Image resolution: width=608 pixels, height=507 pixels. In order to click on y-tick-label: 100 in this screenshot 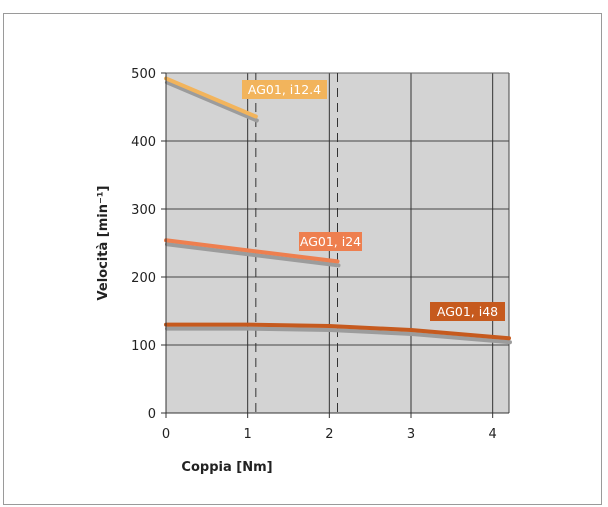, I will do `click(143, 346)`.